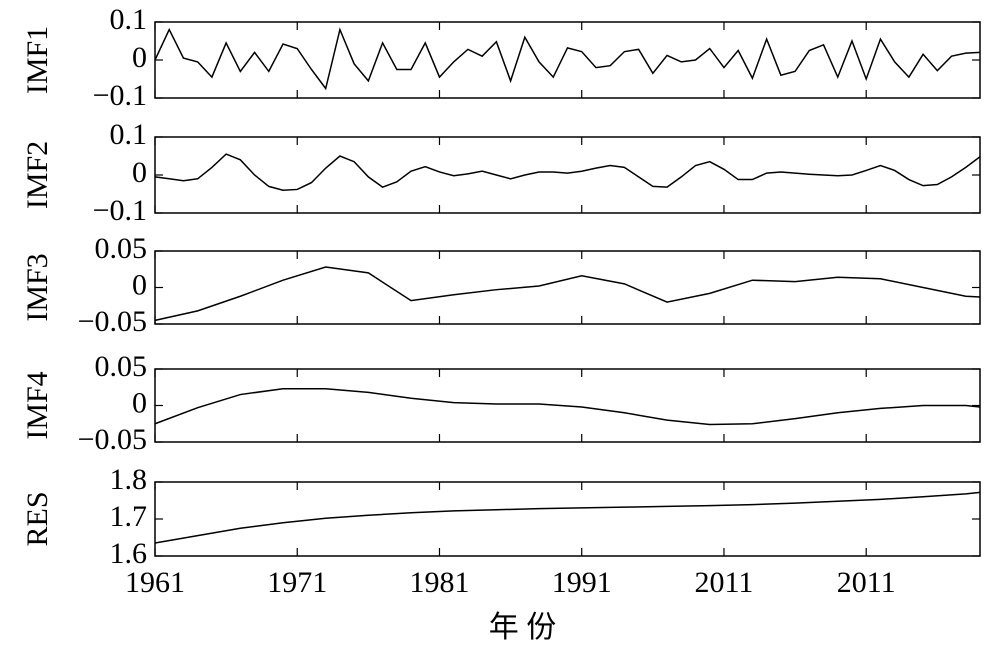  Describe the element at coordinates (582, 582) in the screenshot. I see `x-tick-label: 1991` at that location.